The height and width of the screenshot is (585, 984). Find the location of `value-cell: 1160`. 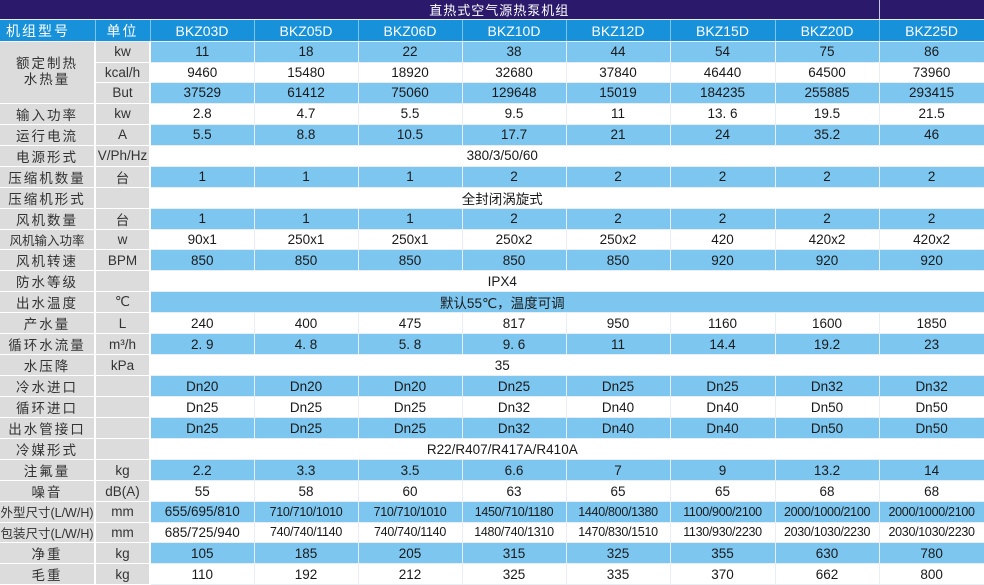

value-cell: 1160 is located at coordinates (723, 323).